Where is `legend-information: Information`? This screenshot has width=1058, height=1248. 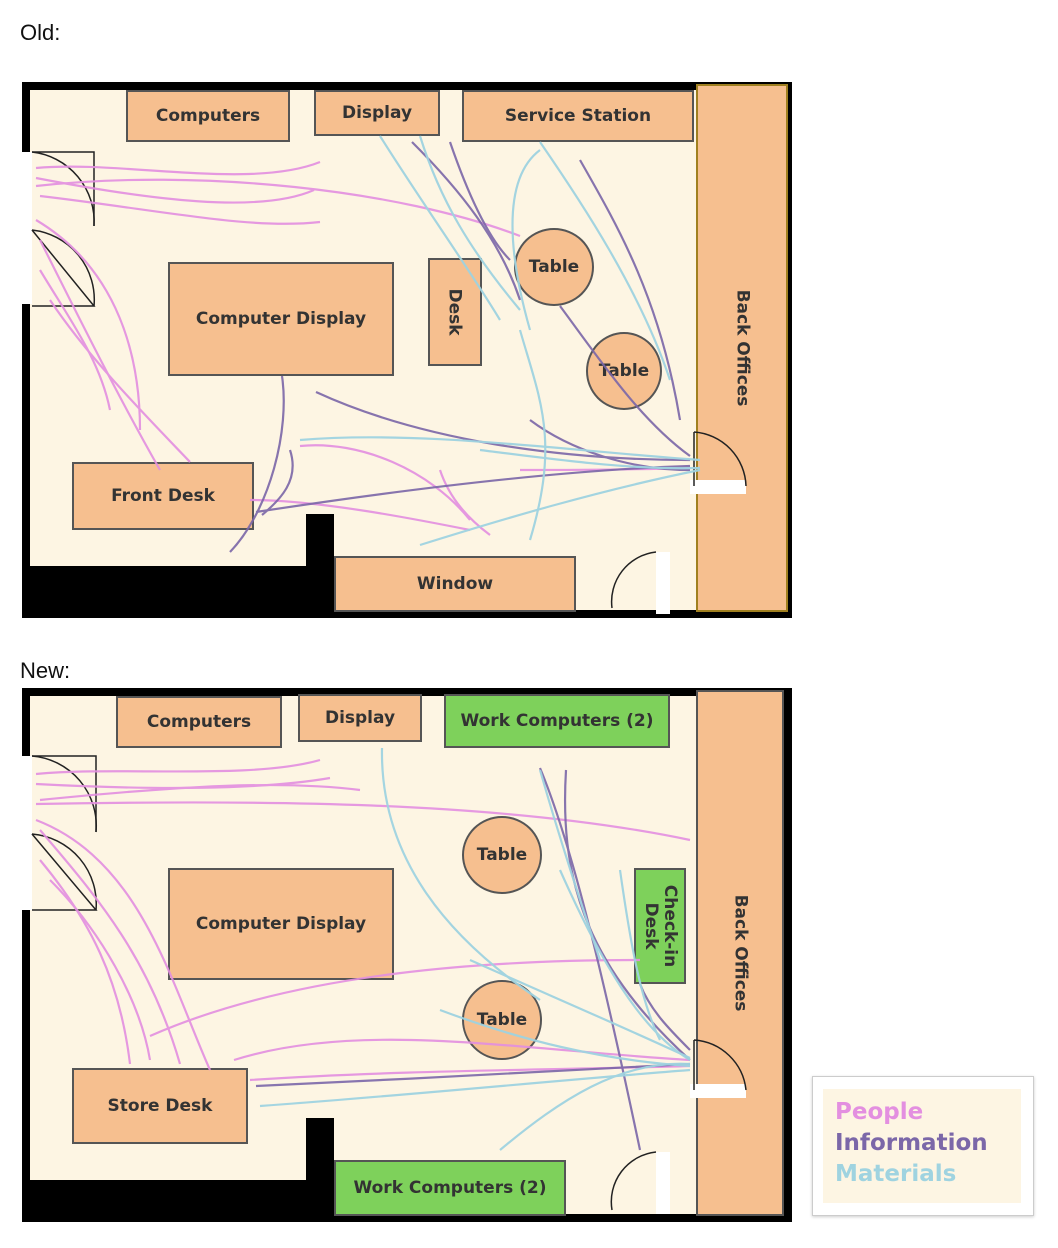 legend-information: Information is located at coordinates (911, 1143).